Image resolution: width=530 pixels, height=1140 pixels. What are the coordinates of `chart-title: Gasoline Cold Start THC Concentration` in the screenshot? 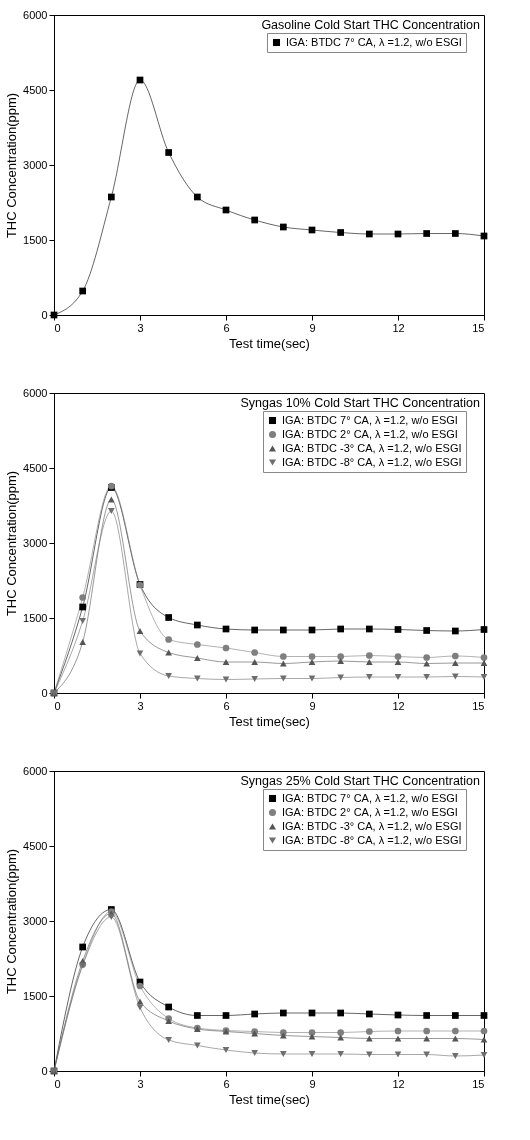 It's located at (371, 25).